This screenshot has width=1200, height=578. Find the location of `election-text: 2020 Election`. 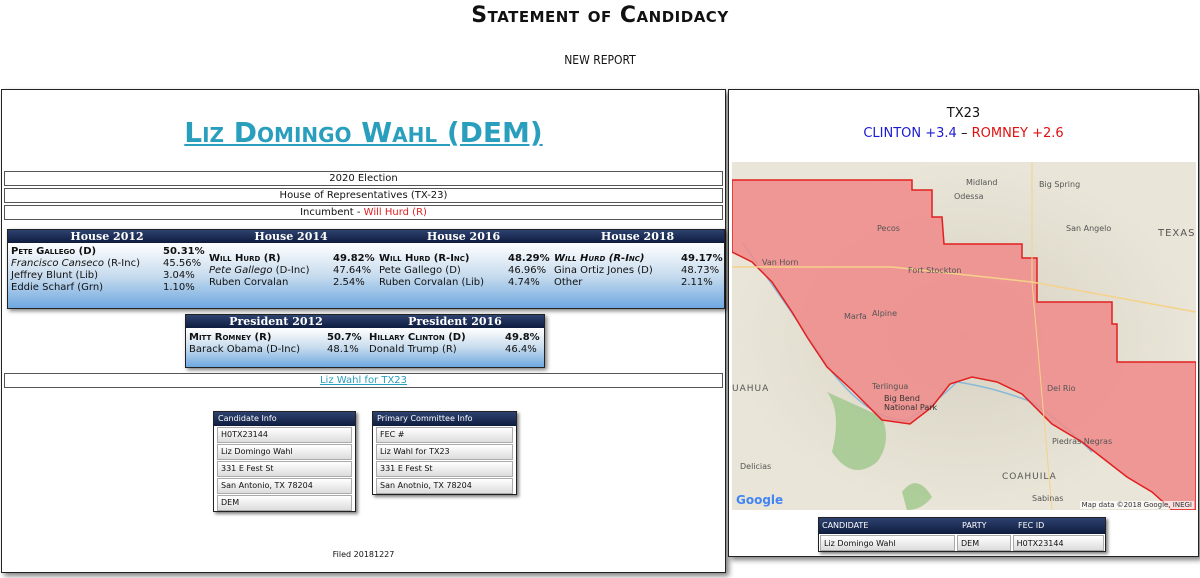

election-text: 2020 Election is located at coordinates (363, 178).